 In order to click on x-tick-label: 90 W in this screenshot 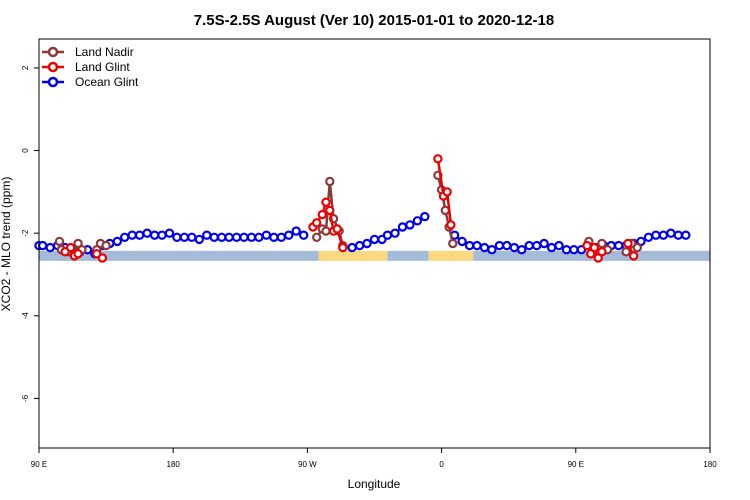, I will do `click(307, 464)`.